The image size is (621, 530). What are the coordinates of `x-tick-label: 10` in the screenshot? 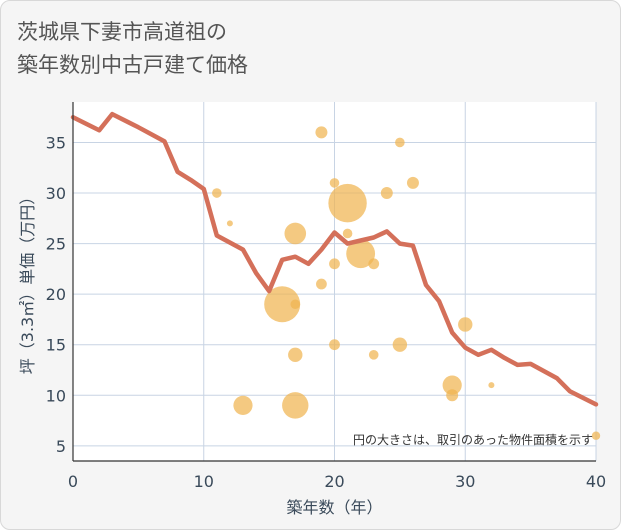 It's located at (204, 481).